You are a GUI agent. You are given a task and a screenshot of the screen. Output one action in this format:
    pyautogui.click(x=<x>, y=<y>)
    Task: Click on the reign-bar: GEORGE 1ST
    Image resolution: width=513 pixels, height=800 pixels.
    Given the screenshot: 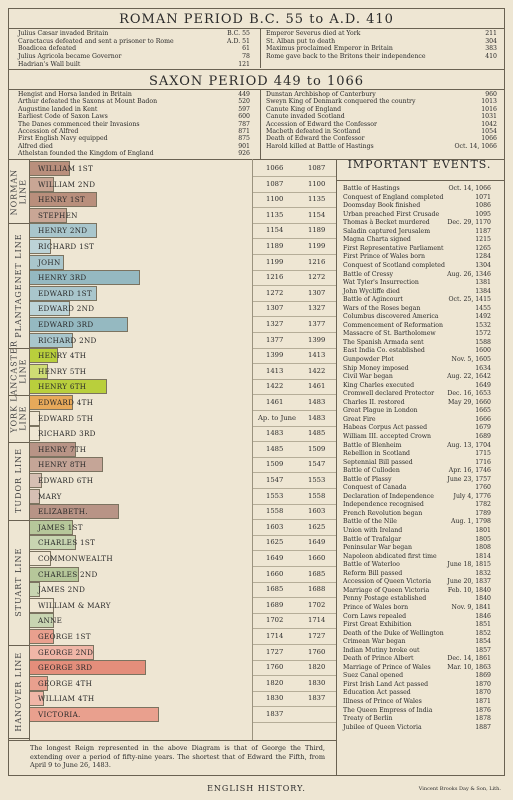 What is the action you would take?
    pyautogui.click(x=42, y=636)
    